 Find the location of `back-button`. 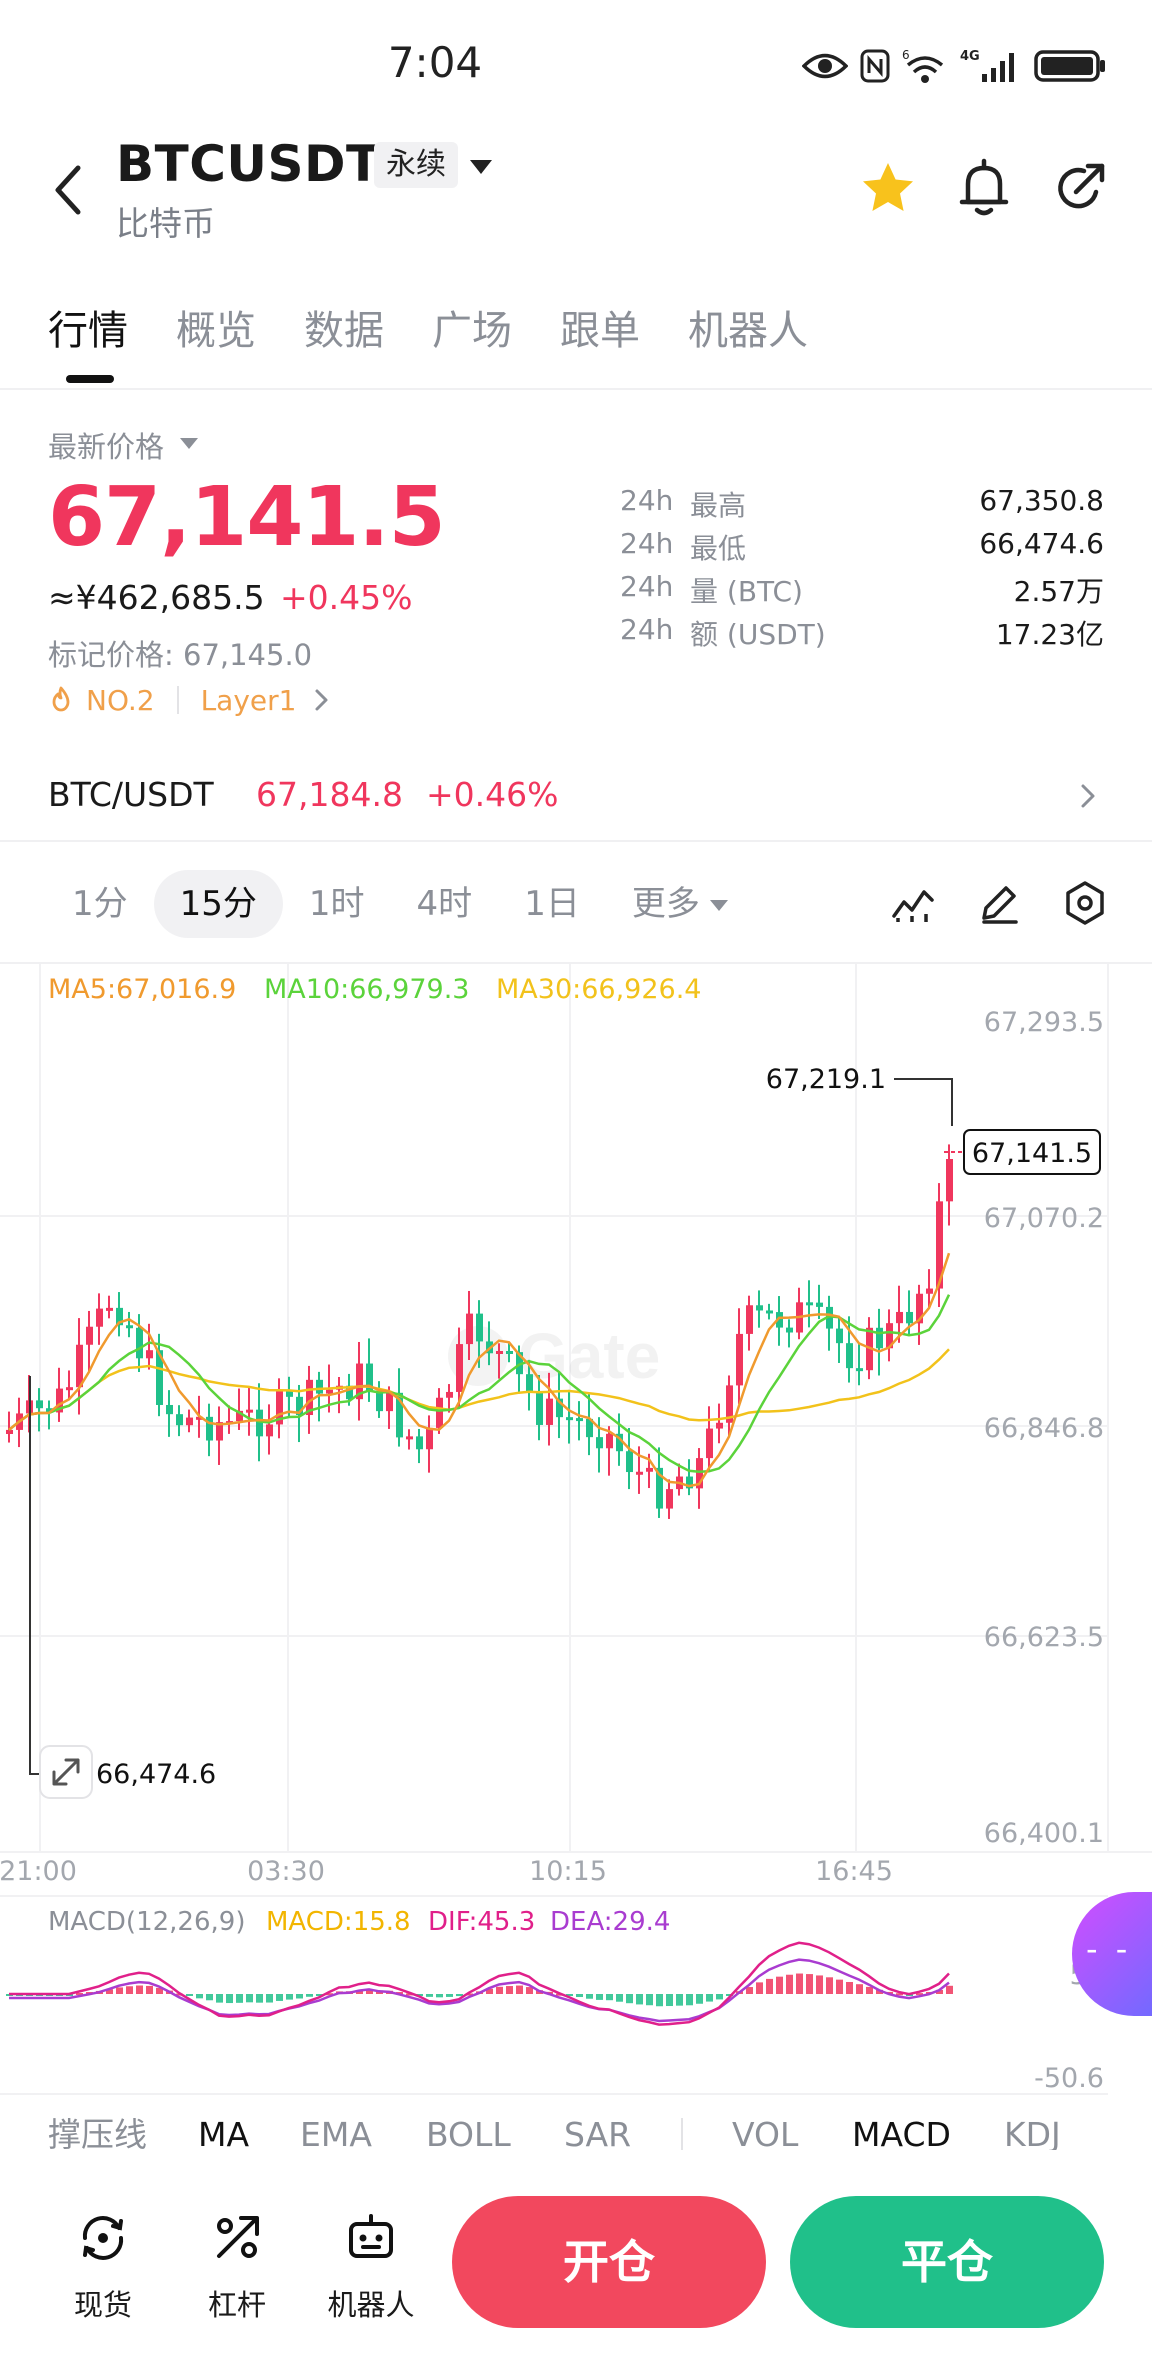

back-button is located at coordinates (69, 190).